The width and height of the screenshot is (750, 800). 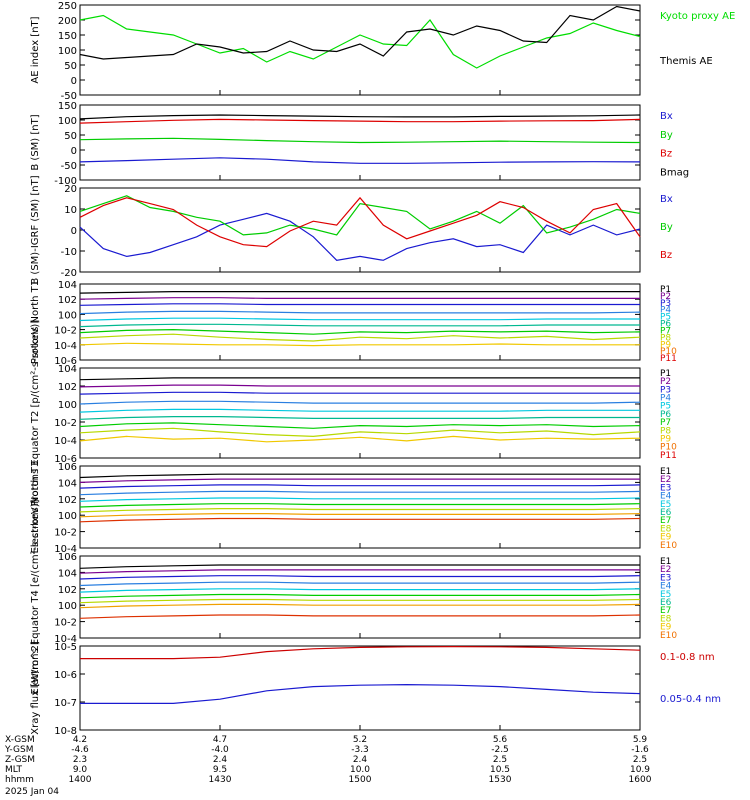 What do you see at coordinates (360, 780) in the screenshot?
I see `axis-value: 1500` at bounding box center [360, 780].